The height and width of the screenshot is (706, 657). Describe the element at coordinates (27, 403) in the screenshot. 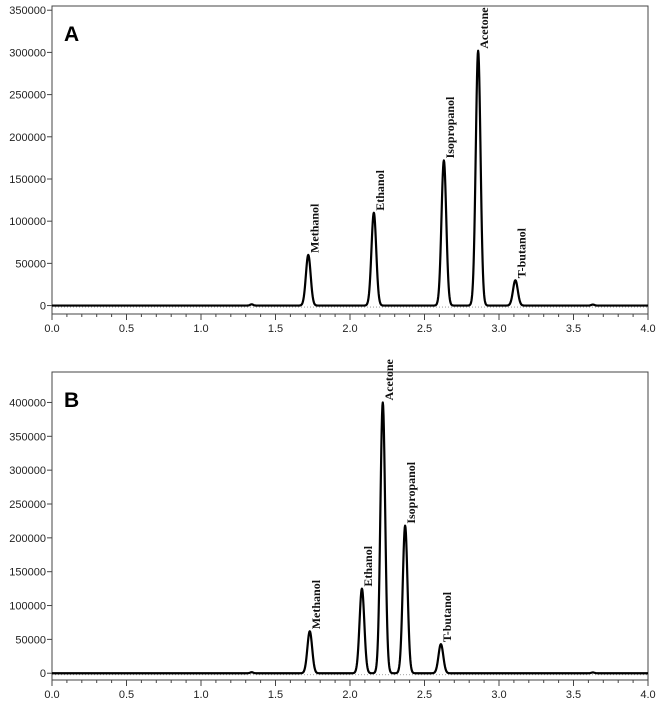

I see `y-tick-label: 400000` at that location.